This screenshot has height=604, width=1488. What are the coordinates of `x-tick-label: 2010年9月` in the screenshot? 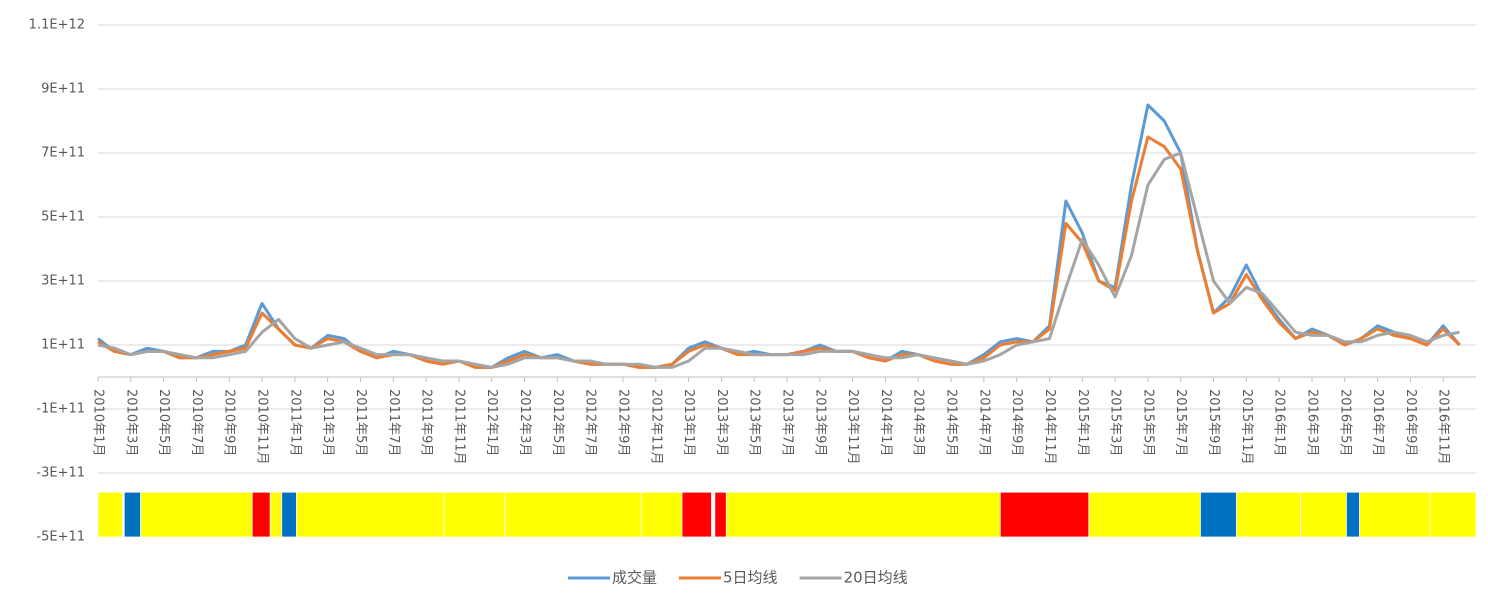 It's located at (229, 422).